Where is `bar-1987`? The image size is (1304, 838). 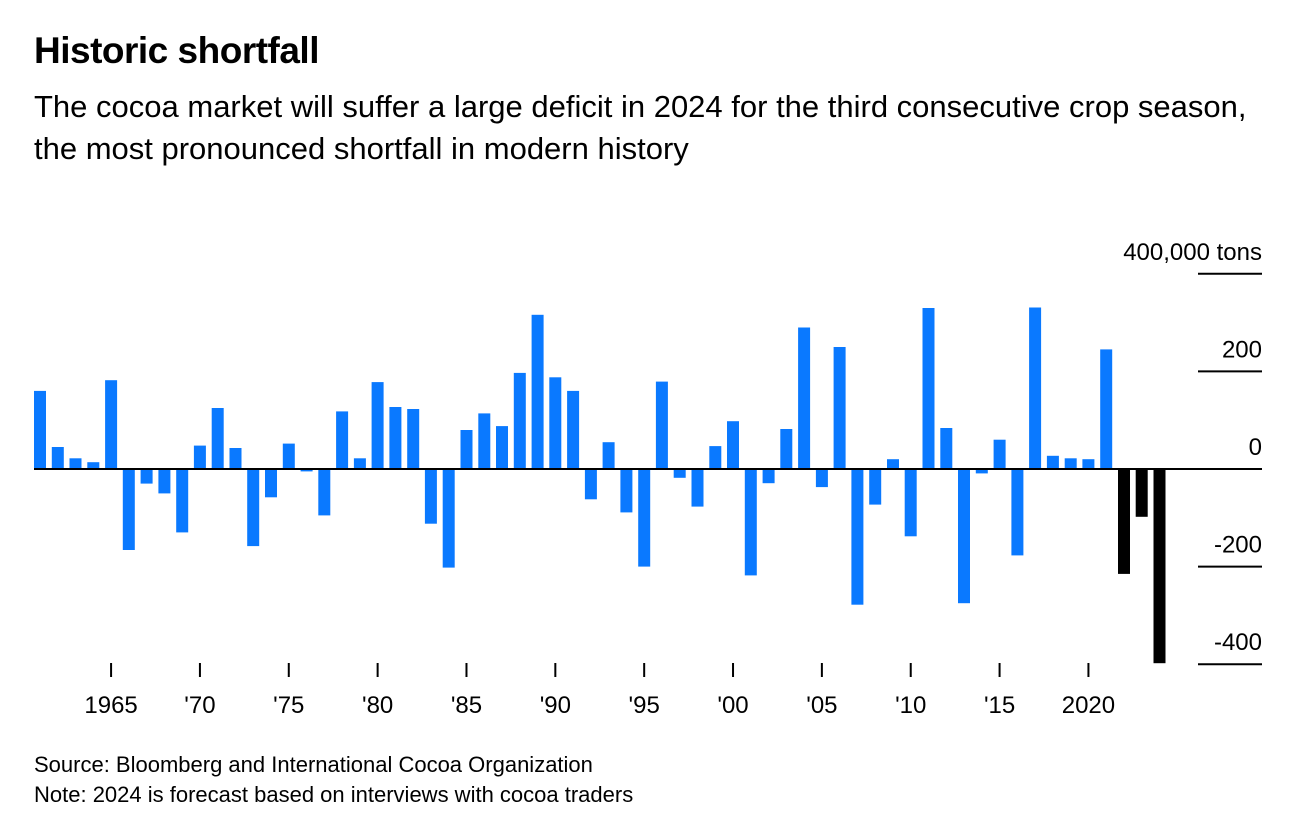 bar-1987 is located at coordinates (502, 447).